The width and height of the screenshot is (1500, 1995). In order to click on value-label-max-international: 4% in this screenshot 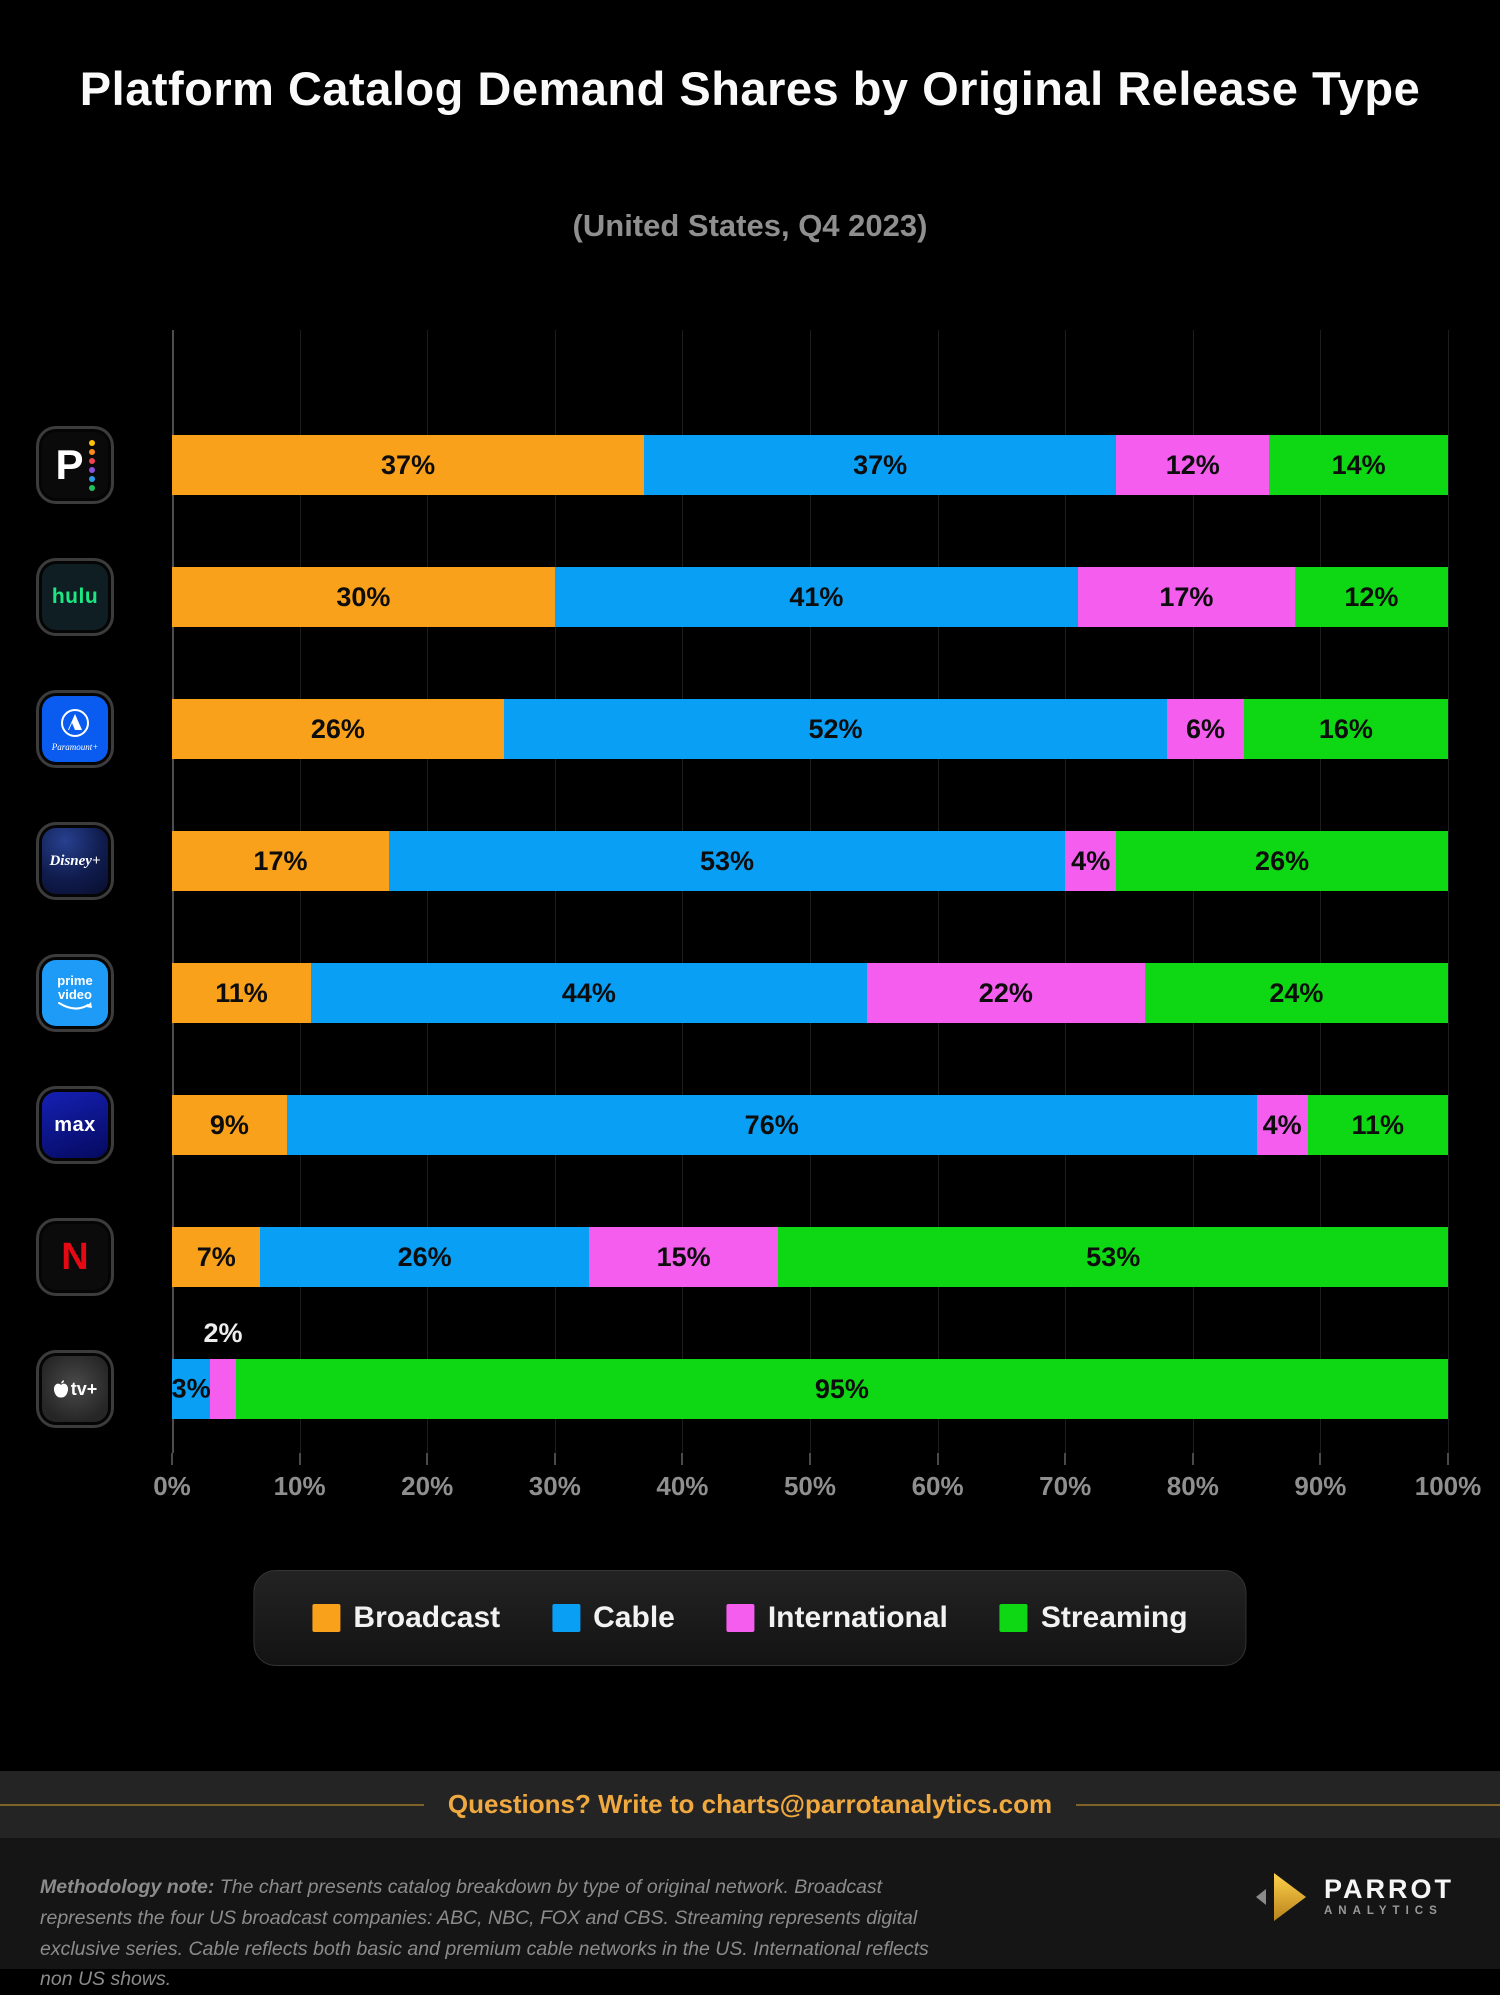, I will do `click(1282, 1124)`.